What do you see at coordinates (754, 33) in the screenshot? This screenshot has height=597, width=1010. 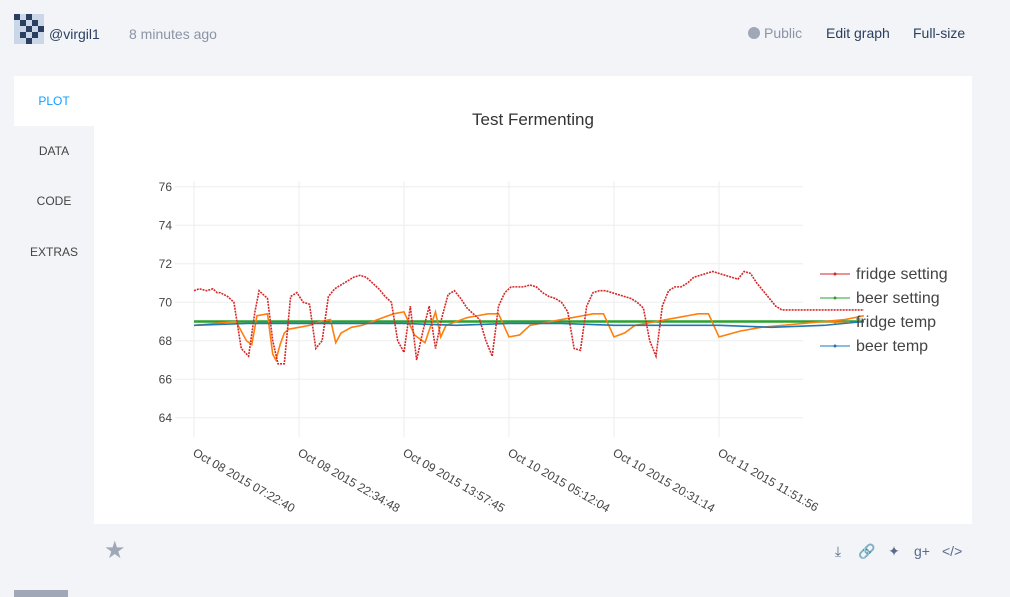 I see `globe-icon` at bounding box center [754, 33].